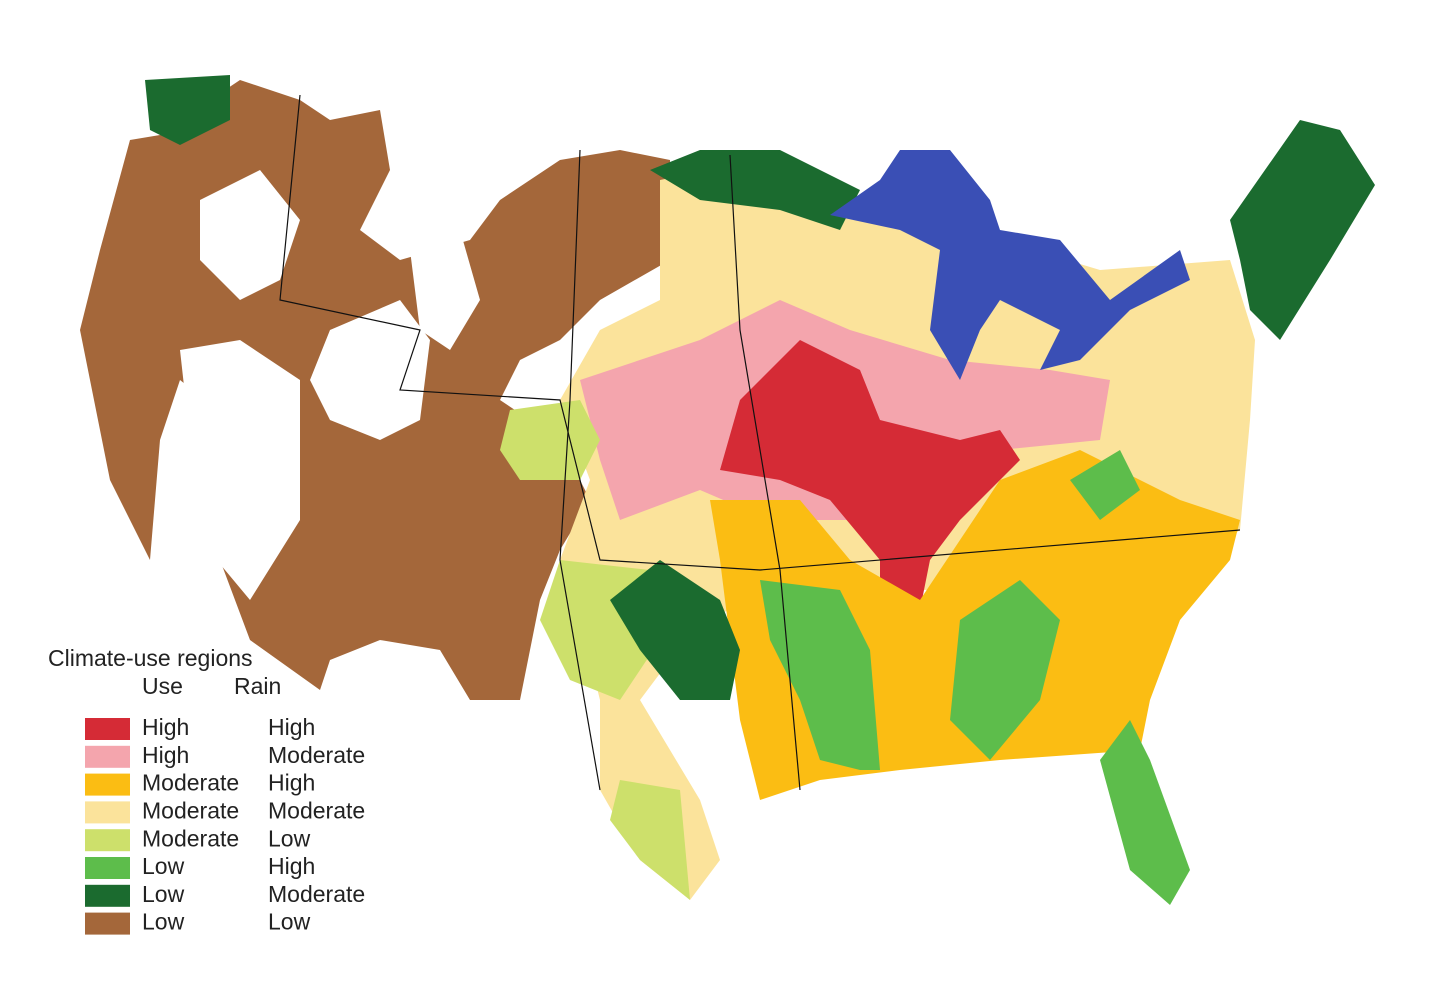 This screenshot has width=1429, height=992. What do you see at coordinates (1005, 670) in the screenshot?
I see `region-low-high-se` at bounding box center [1005, 670].